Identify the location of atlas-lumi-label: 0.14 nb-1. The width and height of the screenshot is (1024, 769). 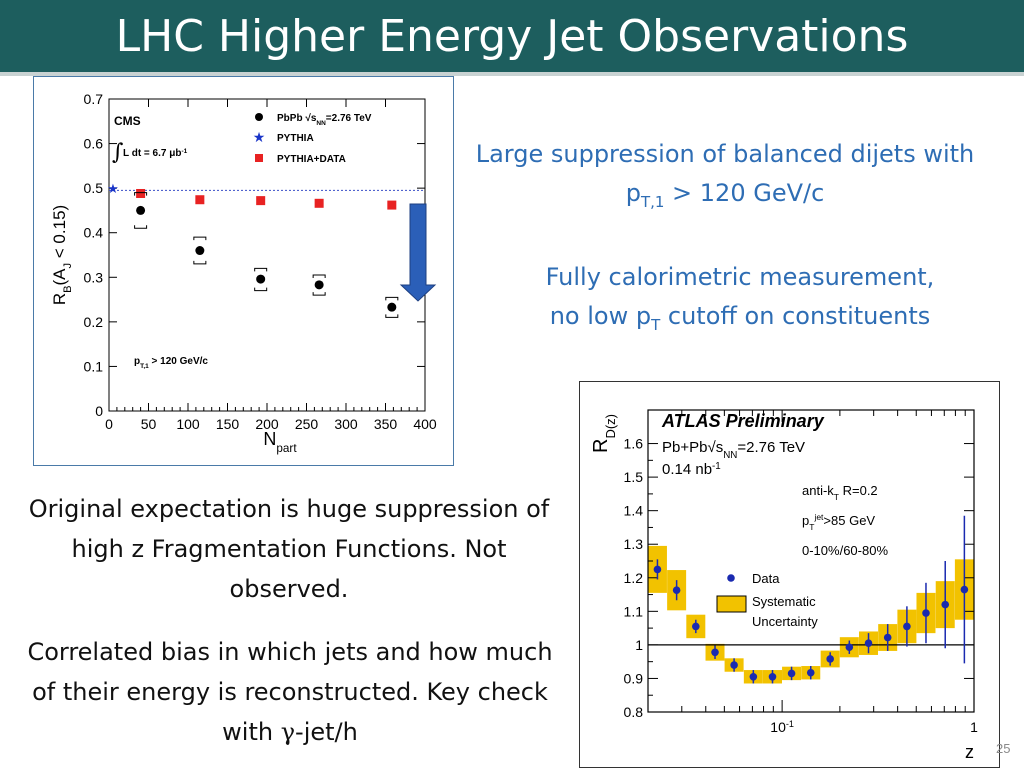
(691, 470).